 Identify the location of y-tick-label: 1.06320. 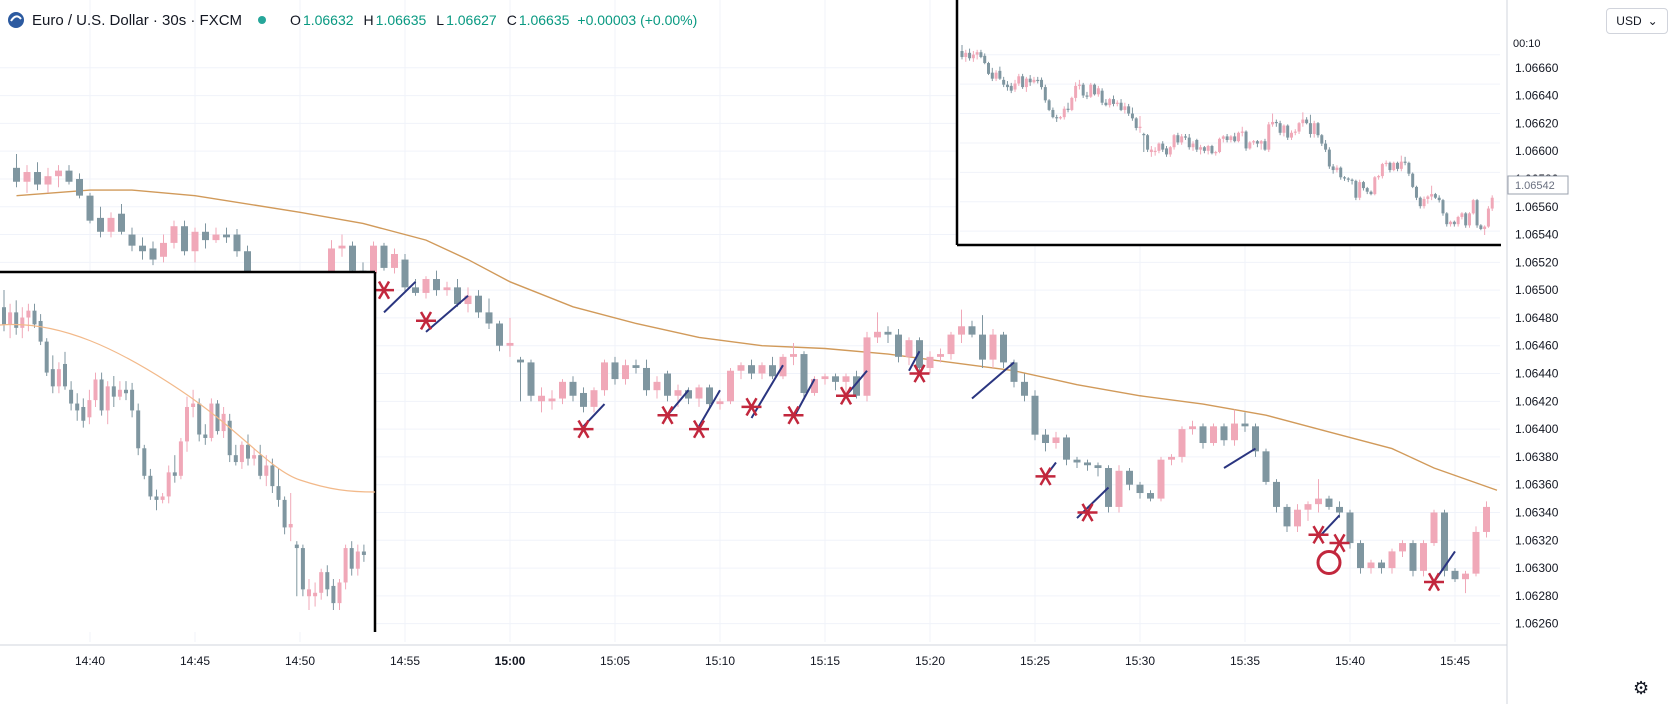
(1537, 540).